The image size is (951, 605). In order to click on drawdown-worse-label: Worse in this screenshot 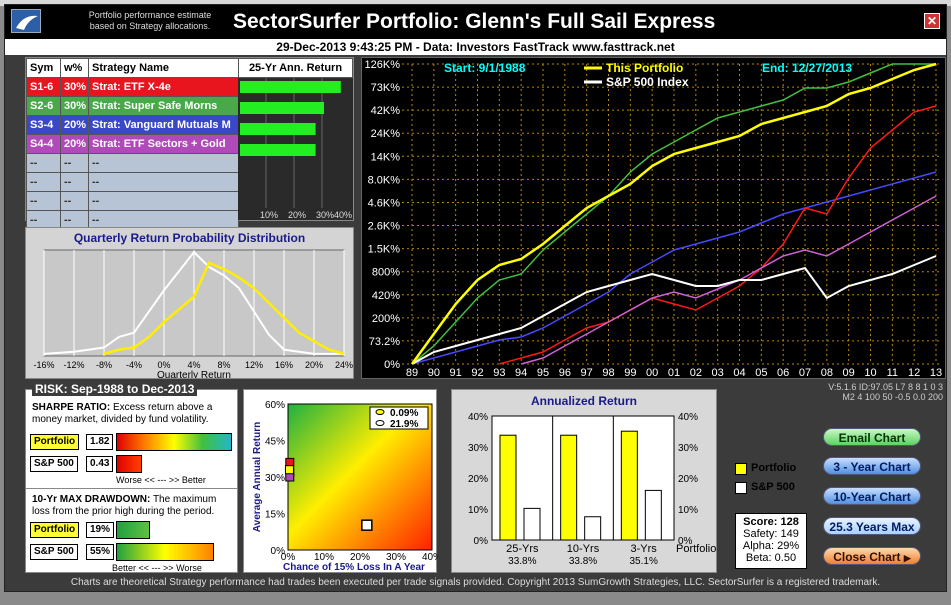, I will do `click(189, 568)`.